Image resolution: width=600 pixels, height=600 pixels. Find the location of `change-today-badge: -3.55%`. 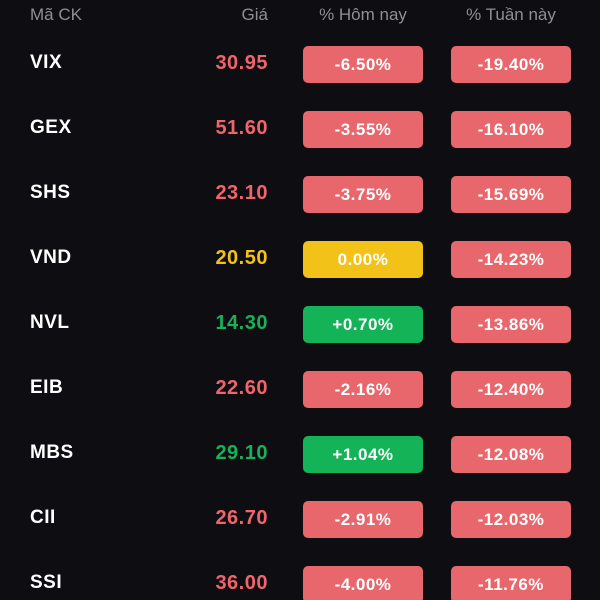

change-today-badge: -3.55% is located at coordinates (363, 129).